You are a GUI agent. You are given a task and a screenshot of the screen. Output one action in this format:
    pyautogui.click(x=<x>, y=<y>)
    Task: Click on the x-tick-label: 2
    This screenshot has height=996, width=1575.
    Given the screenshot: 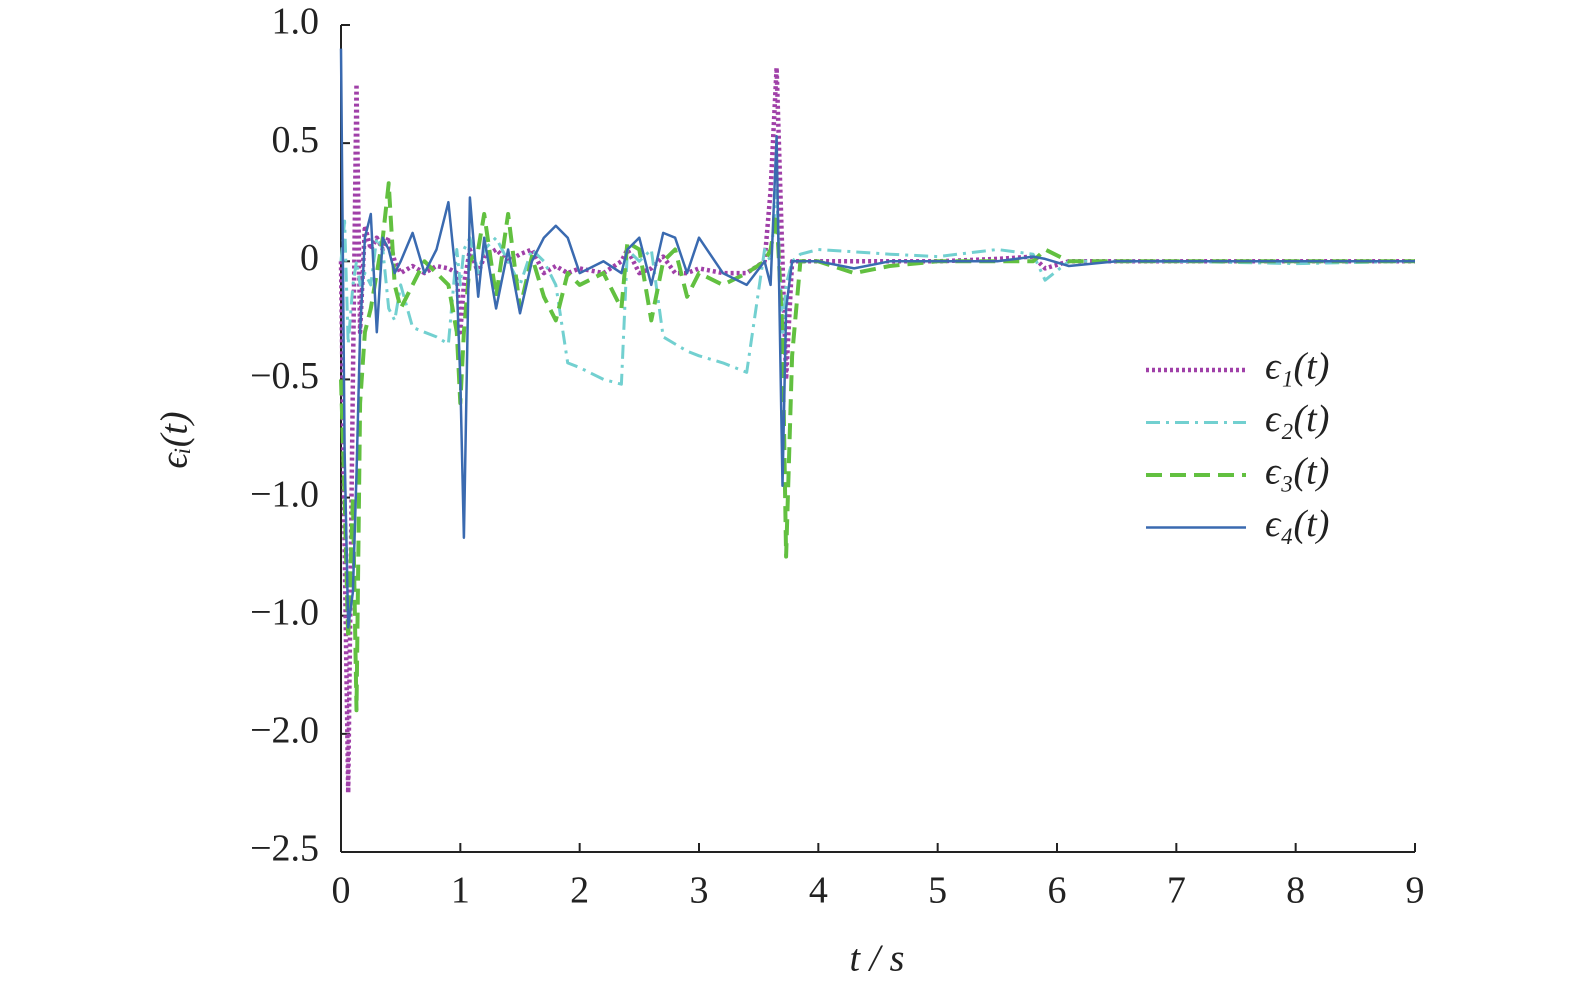 What is the action you would take?
    pyautogui.click(x=579, y=891)
    